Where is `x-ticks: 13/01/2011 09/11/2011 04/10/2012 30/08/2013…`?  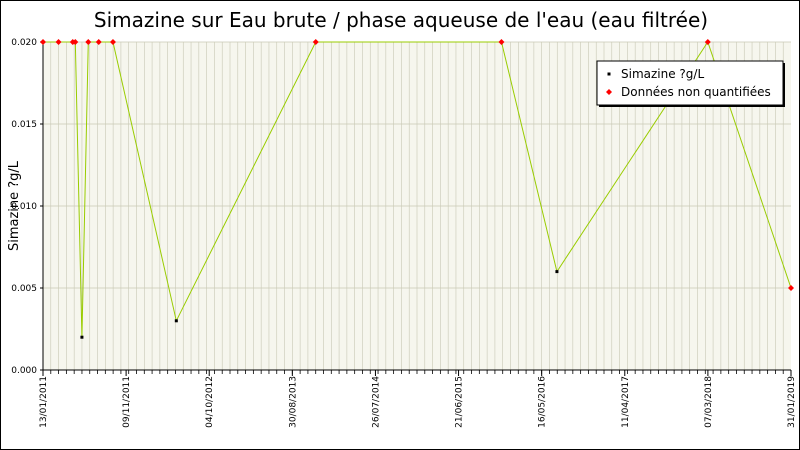 x-ticks: 13/01/2011 09/11/2011 04/10/2012 30/08/2013… is located at coordinates (418, 399).